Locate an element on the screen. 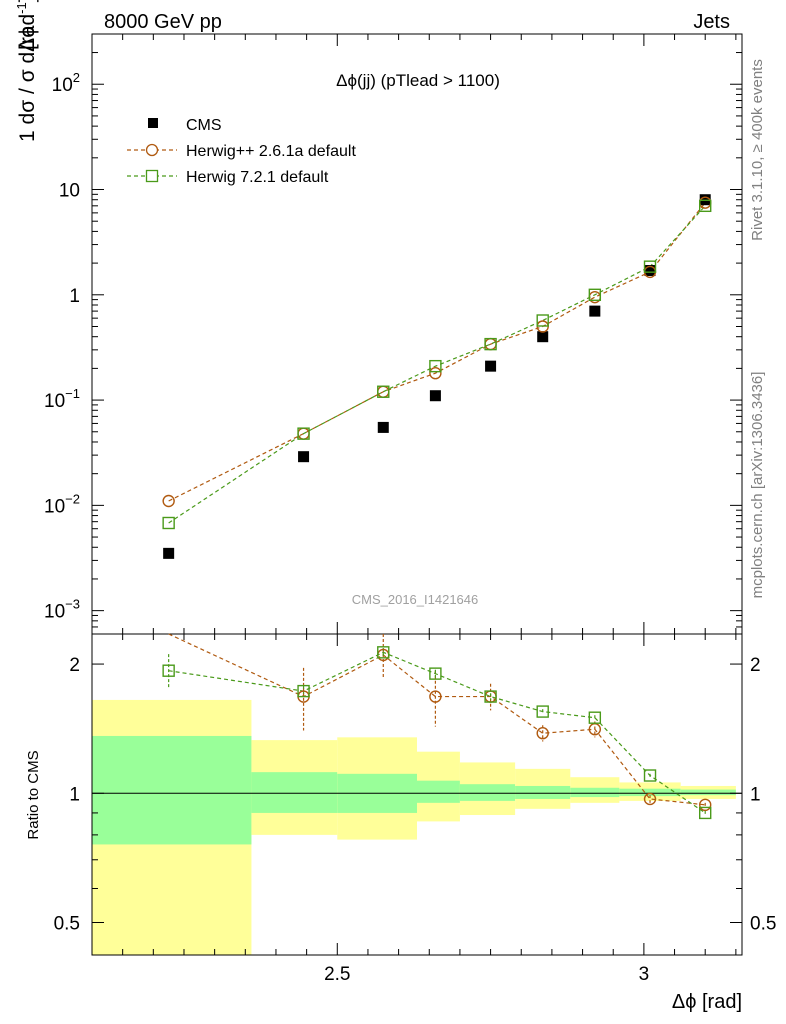  tick-exponent: 2 is located at coordinates (76, 77).